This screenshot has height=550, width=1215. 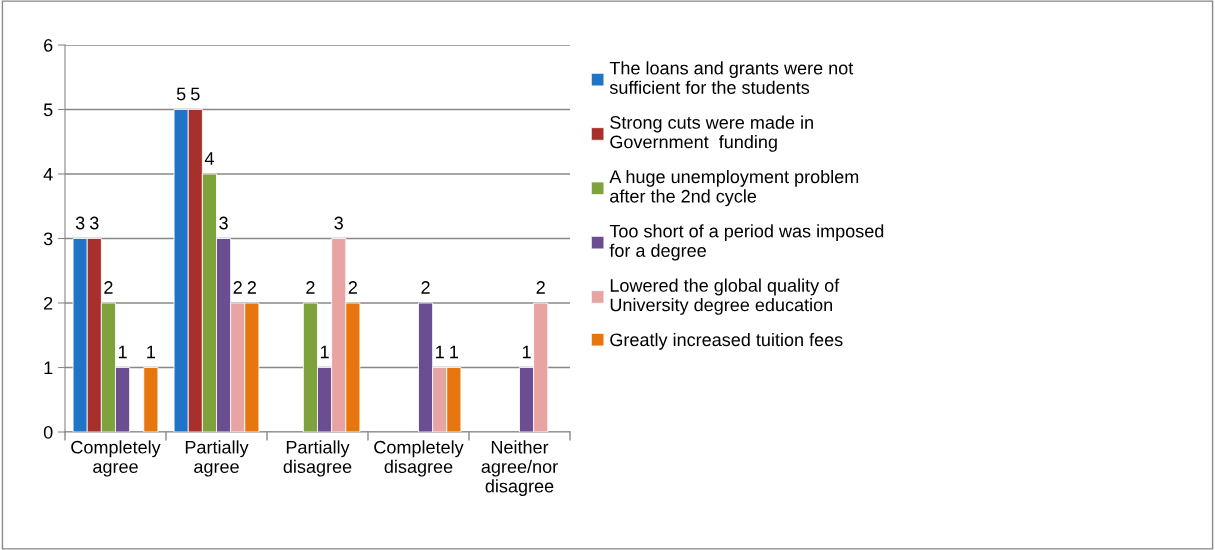 What do you see at coordinates (48, 174) in the screenshot?
I see `y-tick-label: 4` at bounding box center [48, 174].